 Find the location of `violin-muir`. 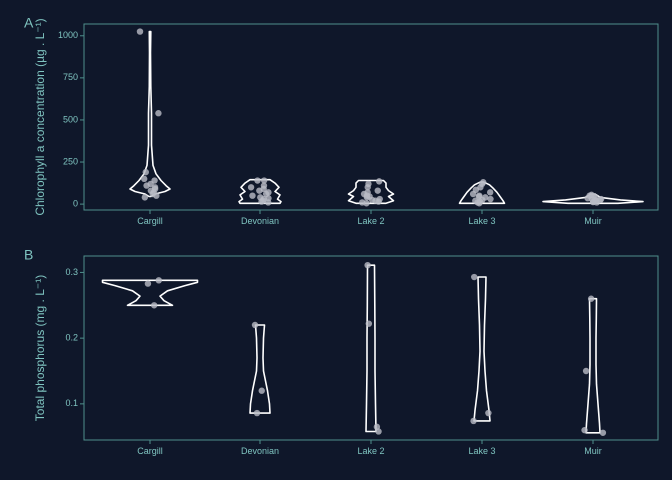

violin-muir is located at coordinates (593, 365).